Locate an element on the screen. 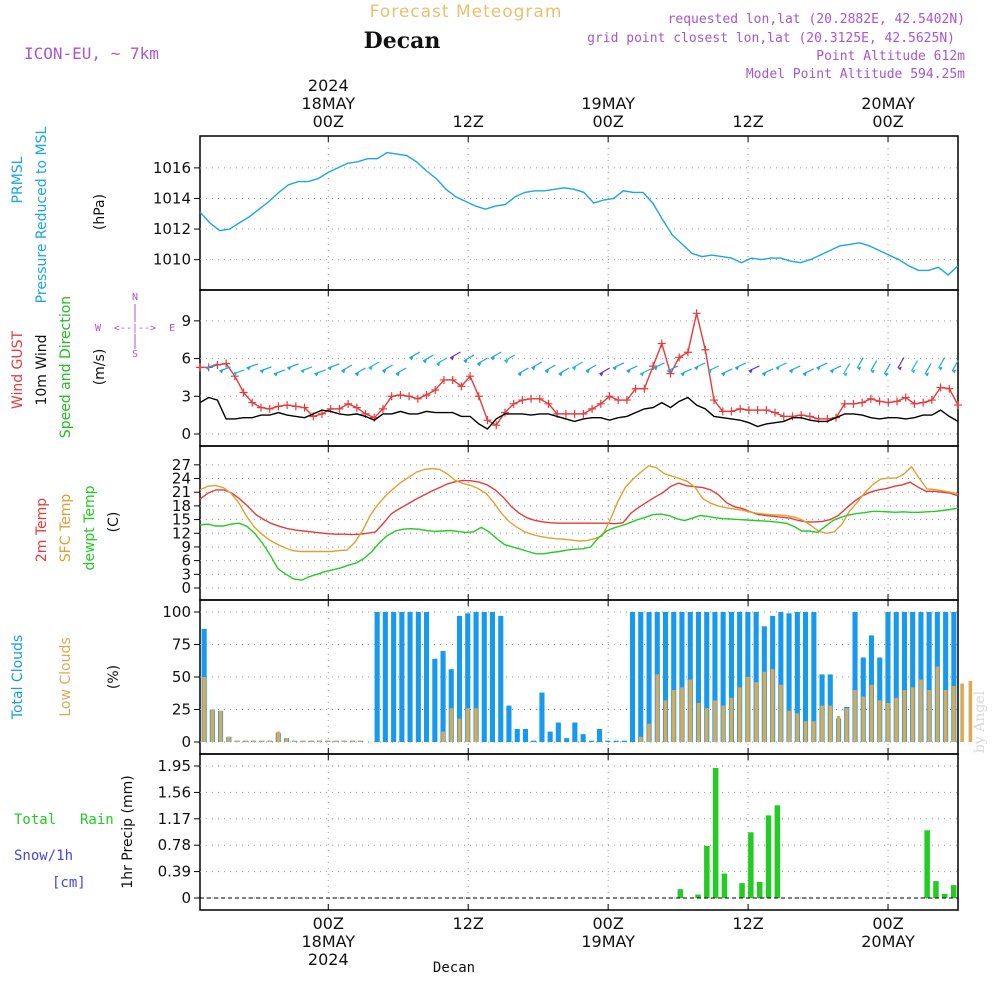 Image resolution: width=1000 pixels, height=1000 pixels. svg-text: Total Clouds is located at coordinates (18, 677).